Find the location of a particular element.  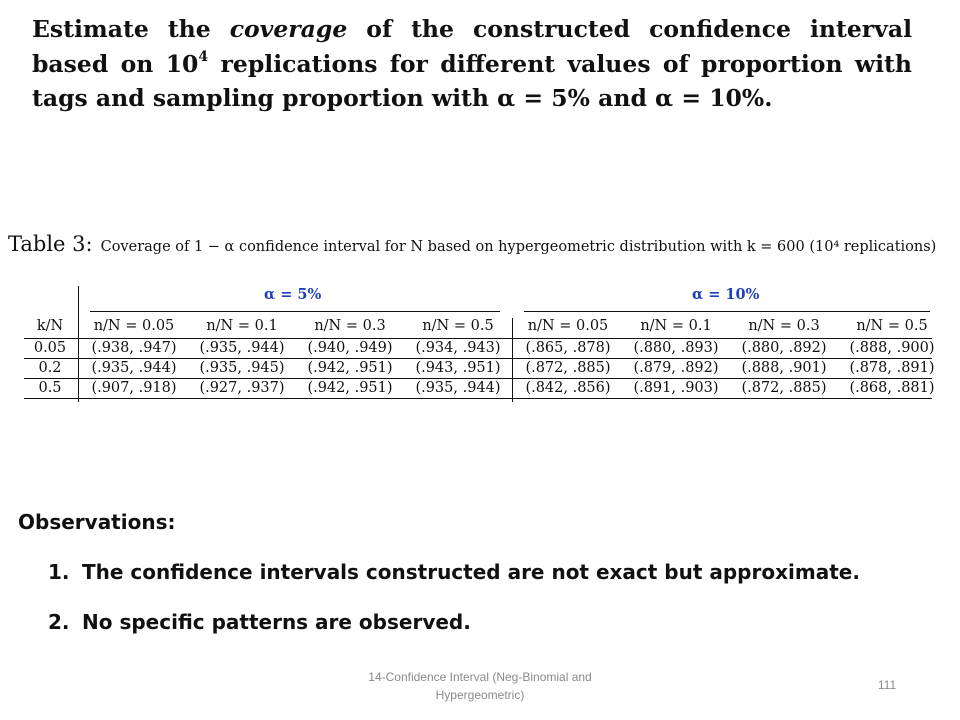

header-rule is located at coordinates (478, 338).